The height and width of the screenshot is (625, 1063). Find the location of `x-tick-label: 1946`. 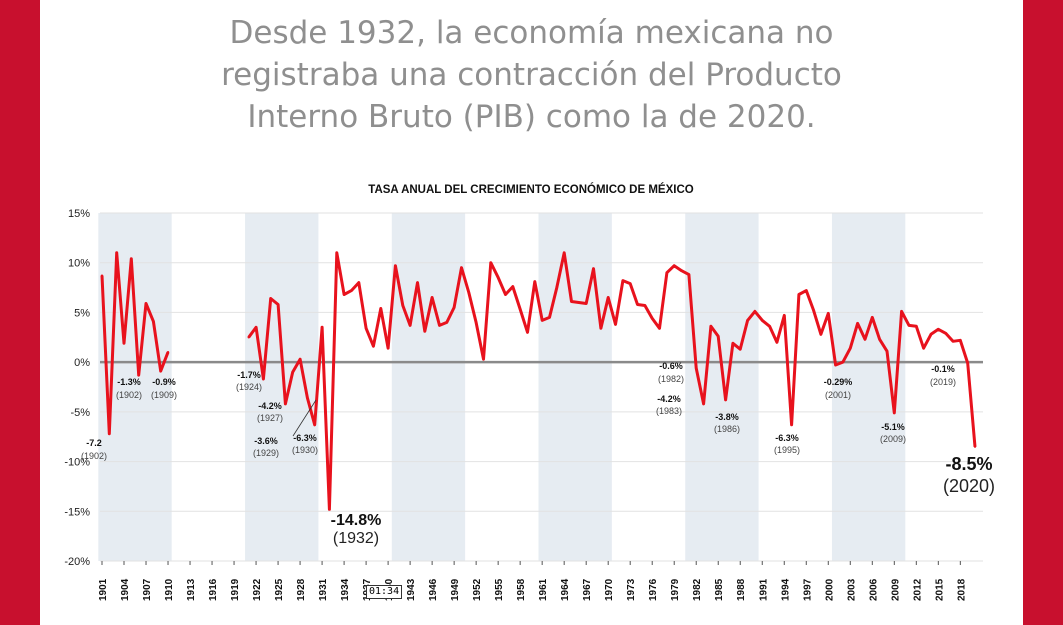

x-tick-label: 1946 is located at coordinates (433, 589).